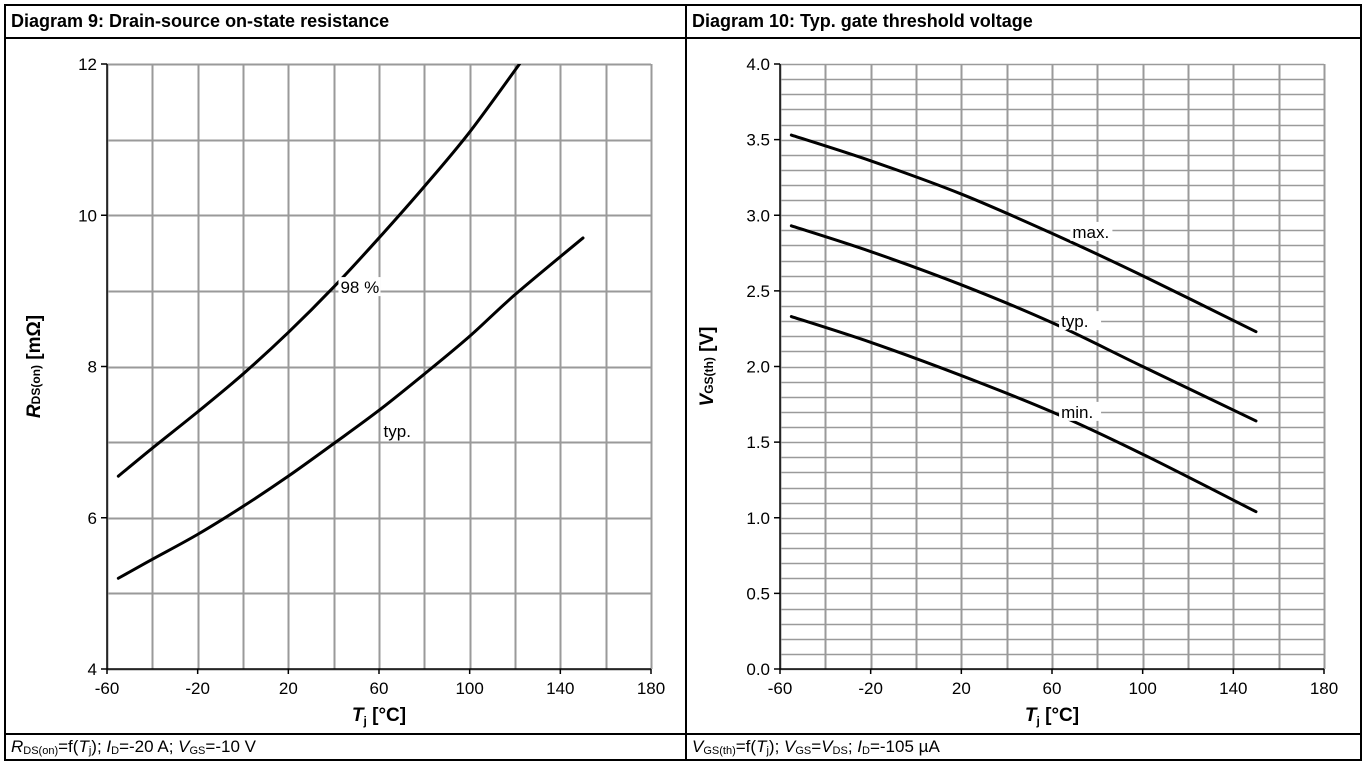 Image resolution: width=1364 pixels, height=766 pixels. I want to click on series-line-max, so click(1023, 233).